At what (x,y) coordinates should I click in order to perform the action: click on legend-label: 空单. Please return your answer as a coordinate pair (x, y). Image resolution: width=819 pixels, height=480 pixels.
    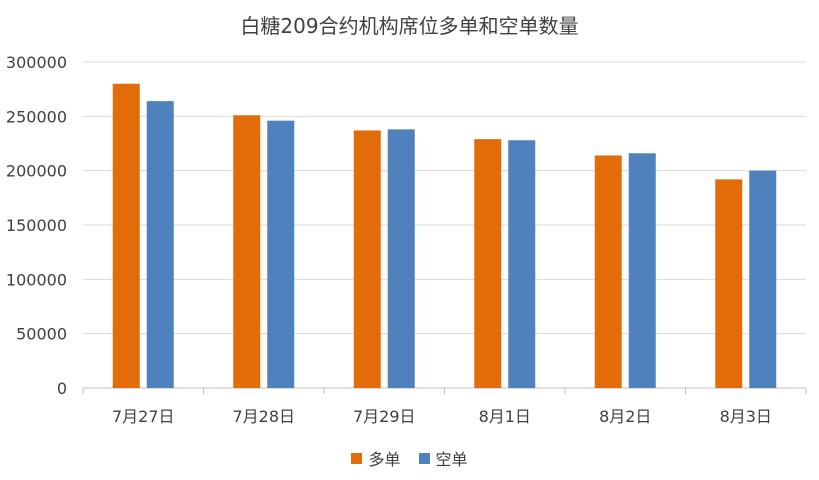
    Looking at the image, I should click on (451, 459).